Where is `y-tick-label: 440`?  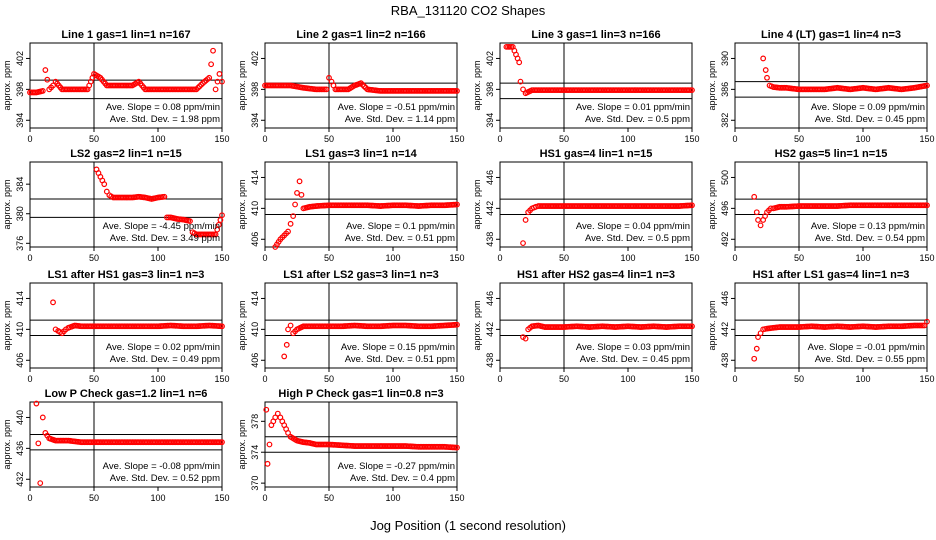 y-tick-label: 440 is located at coordinates (20, 417).